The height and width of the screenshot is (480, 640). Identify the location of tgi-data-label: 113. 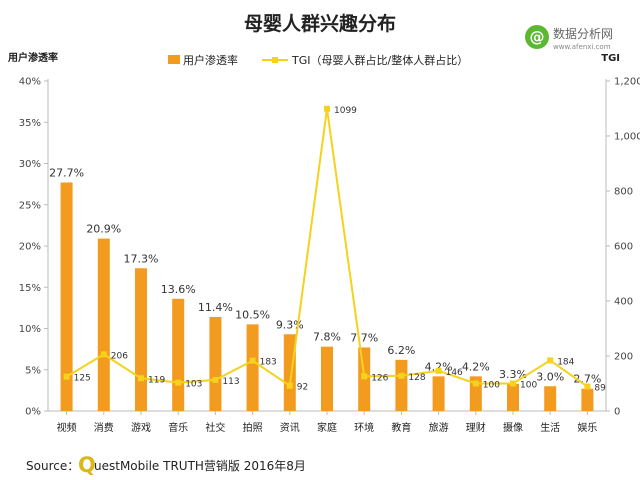
(230, 382).